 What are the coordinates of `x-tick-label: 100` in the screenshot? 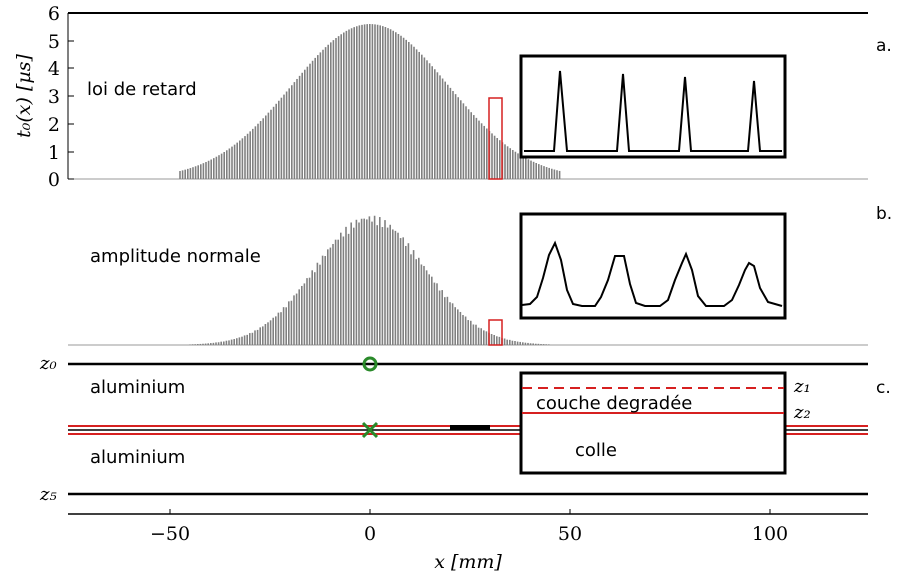 It's located at (770, 534).